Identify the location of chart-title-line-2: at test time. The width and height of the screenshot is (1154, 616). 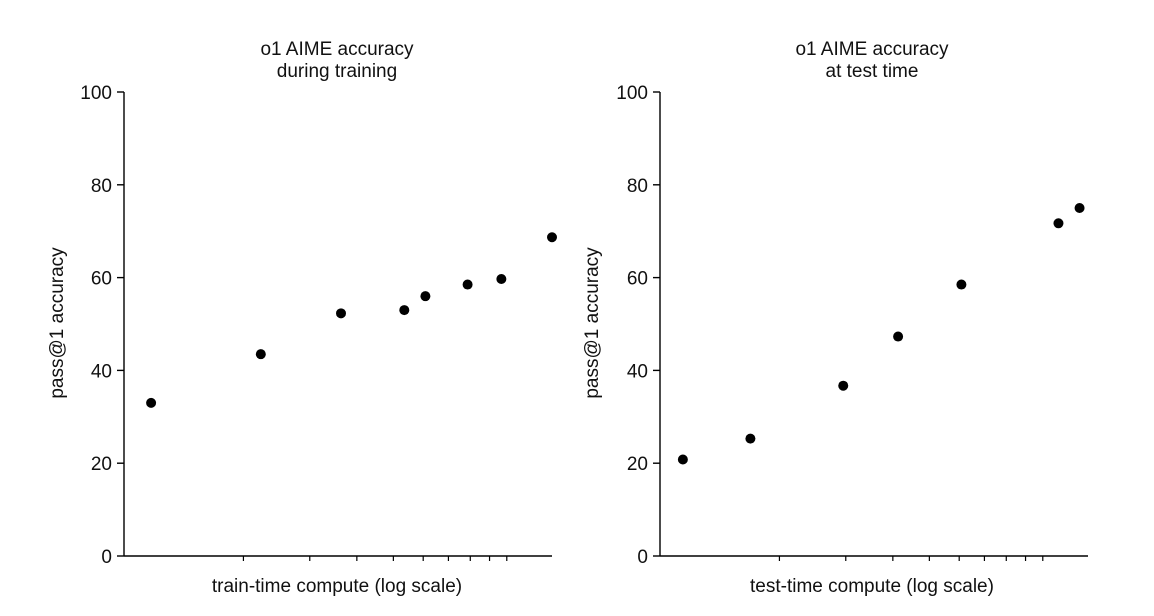
(872, 71).